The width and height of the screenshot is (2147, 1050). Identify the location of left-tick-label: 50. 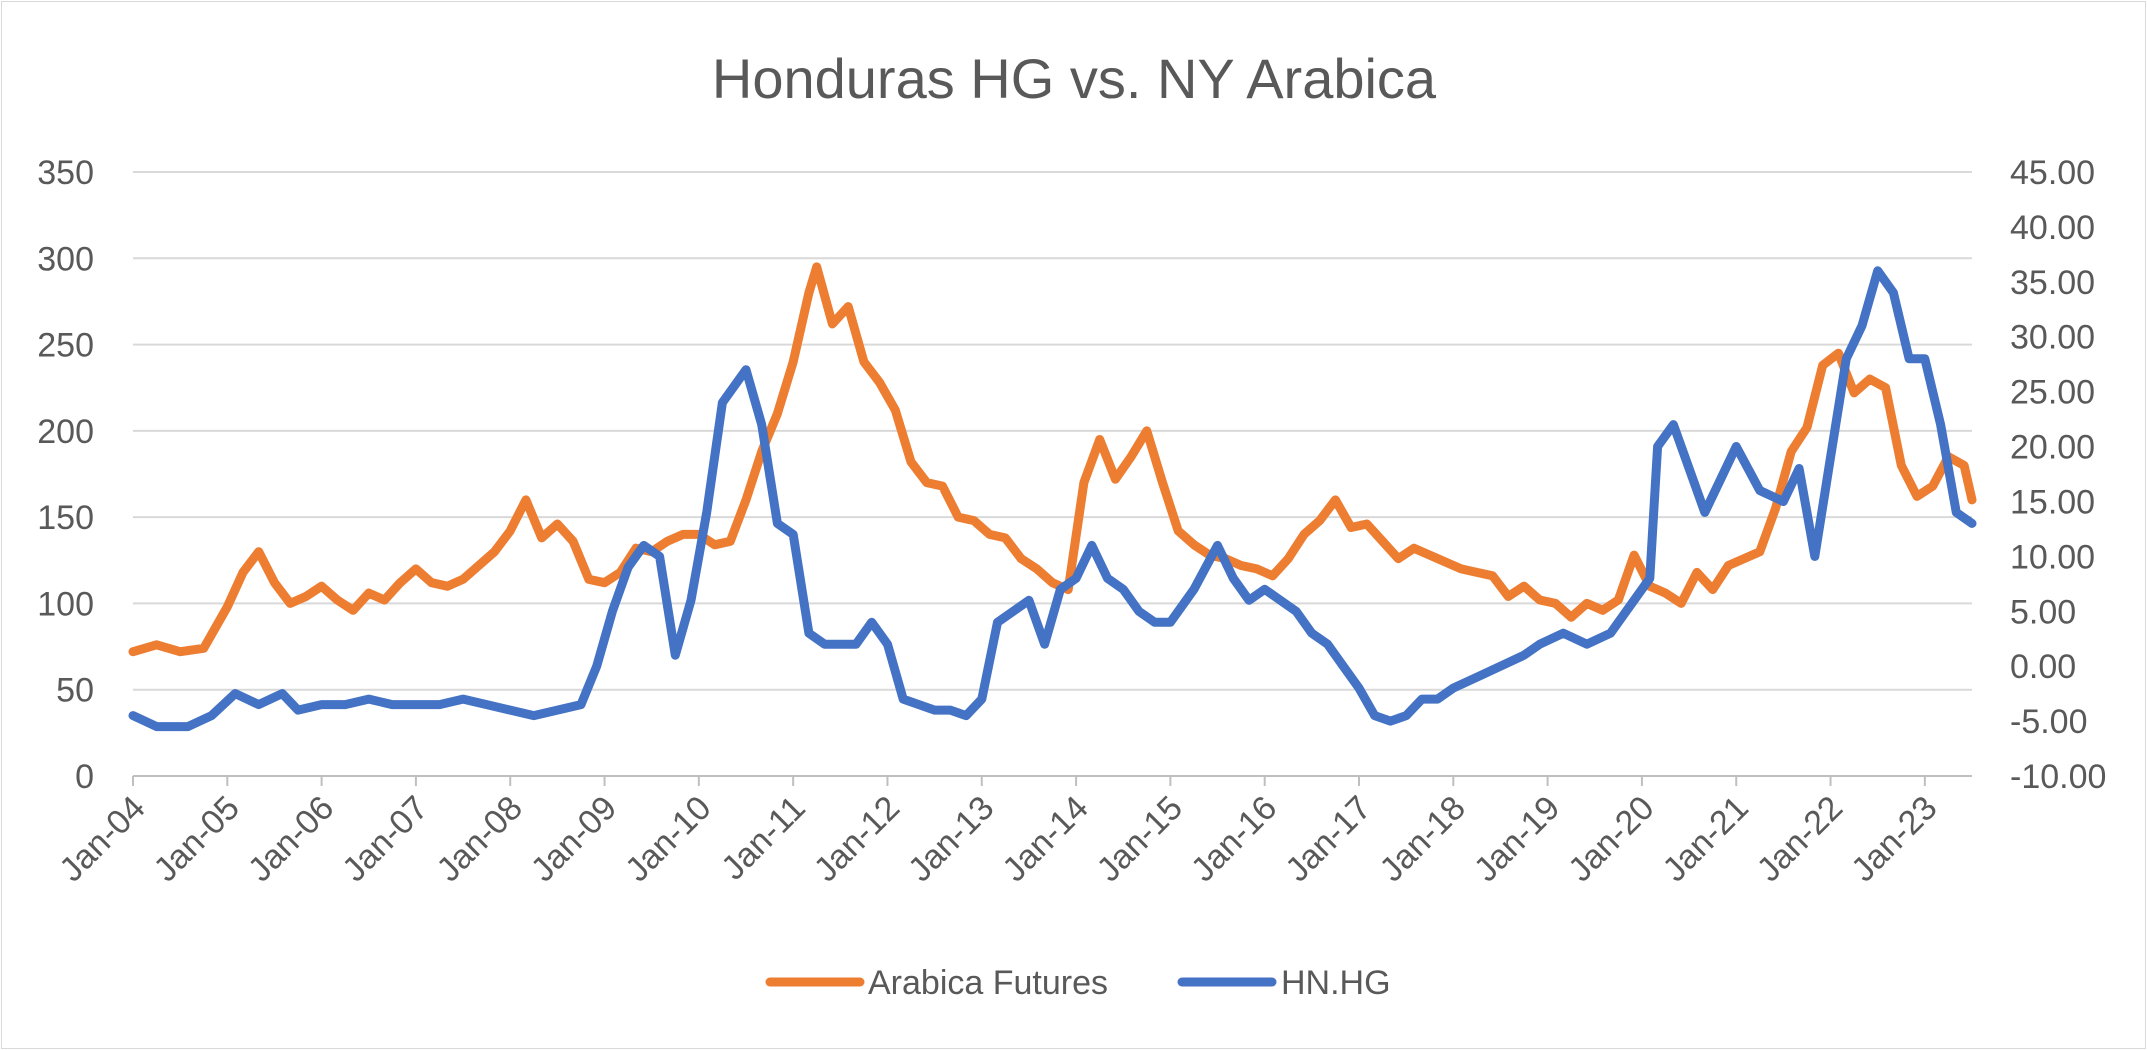
(75, 691).